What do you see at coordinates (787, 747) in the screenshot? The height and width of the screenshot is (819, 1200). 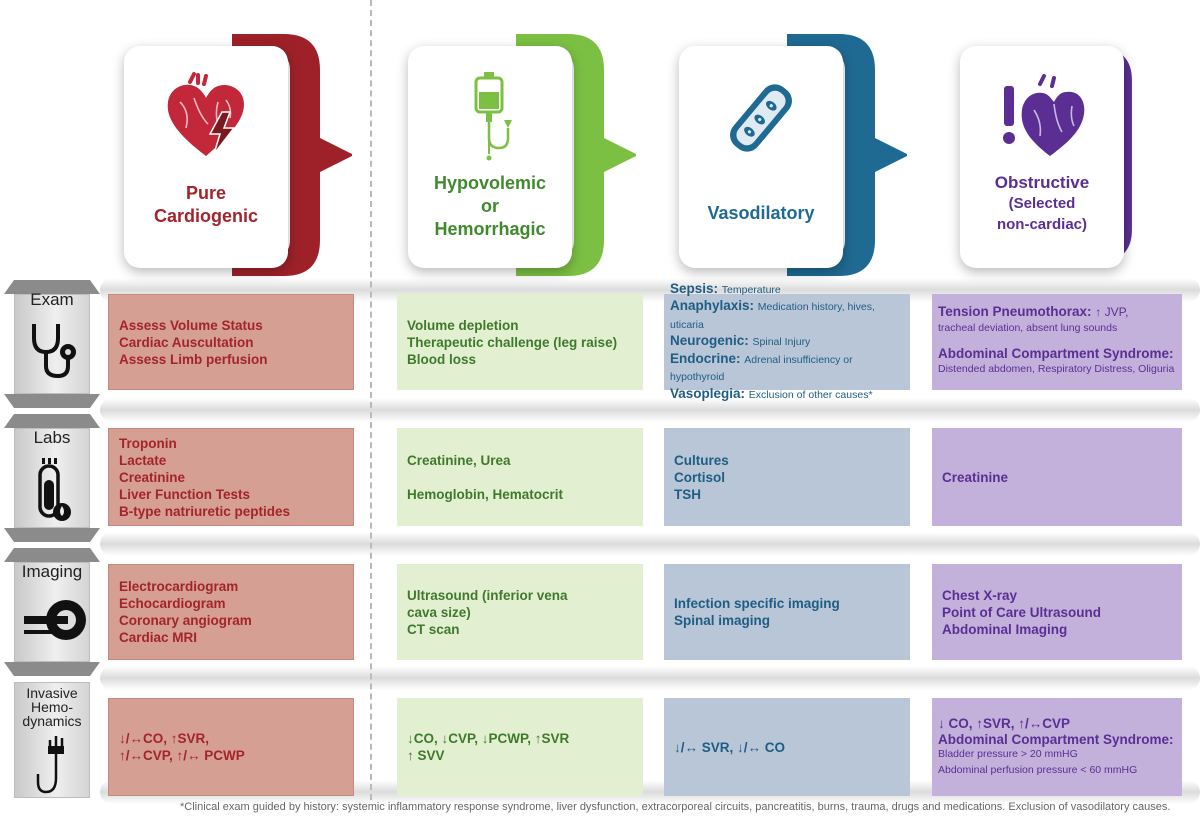 I see `cell-invasive-vasodilatory: ↓/↔ SVR, ↓/↔ CO` at bounding box center [787, 747].